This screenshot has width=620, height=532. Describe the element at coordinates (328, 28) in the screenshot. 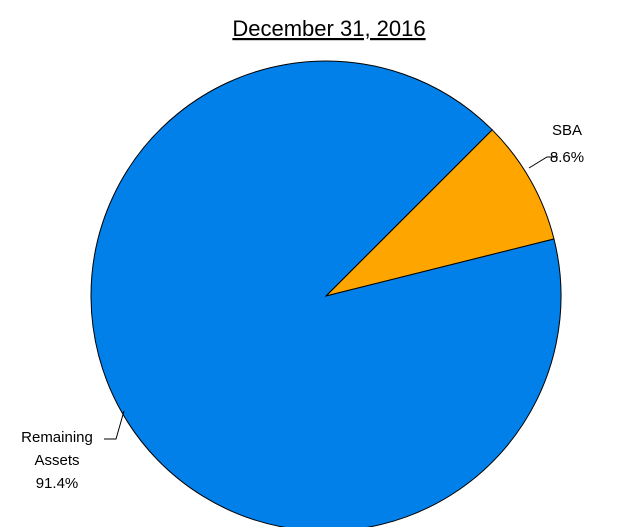

I see `chart-title: December 31, 2016` at that location.